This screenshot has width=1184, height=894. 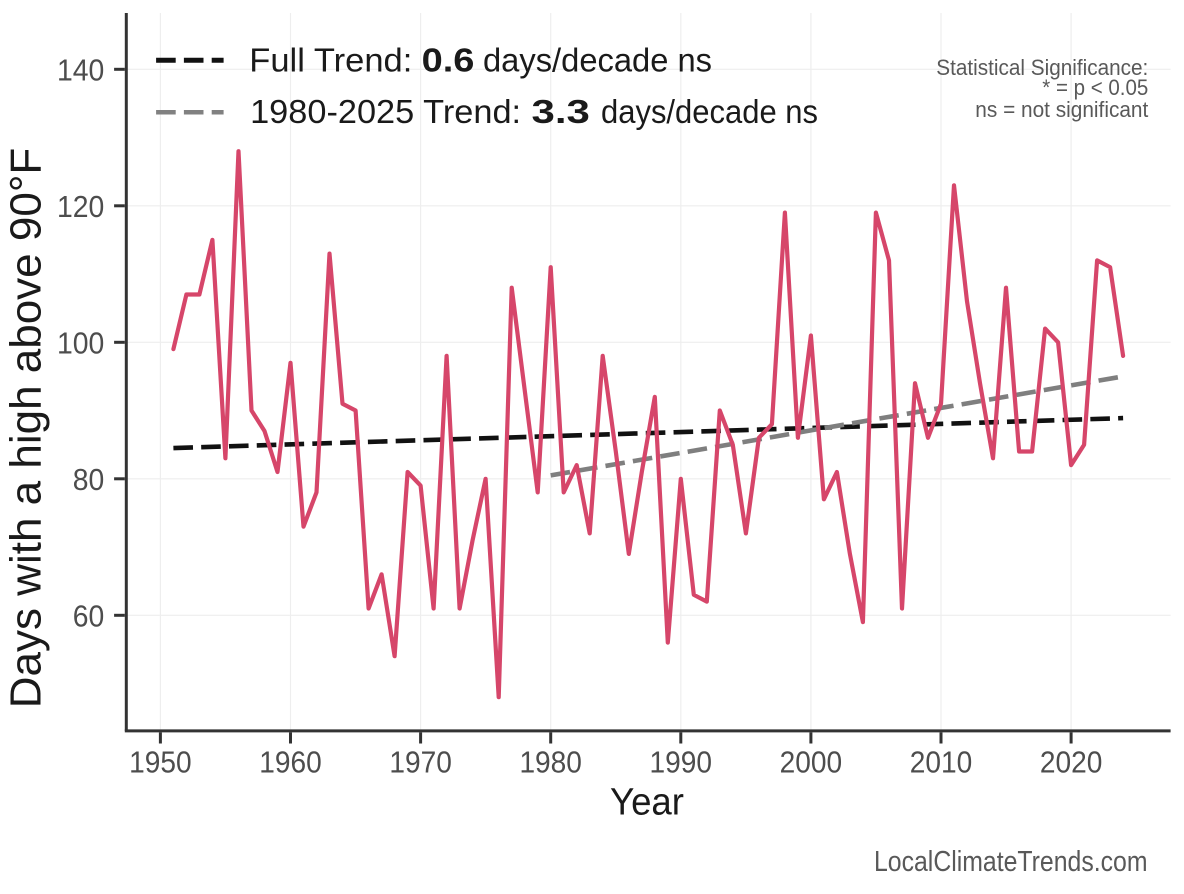 What do you see at coordinates (80, 207) in the screenshot?
I see `svg-text: 120` at bounding box center [80, 207].